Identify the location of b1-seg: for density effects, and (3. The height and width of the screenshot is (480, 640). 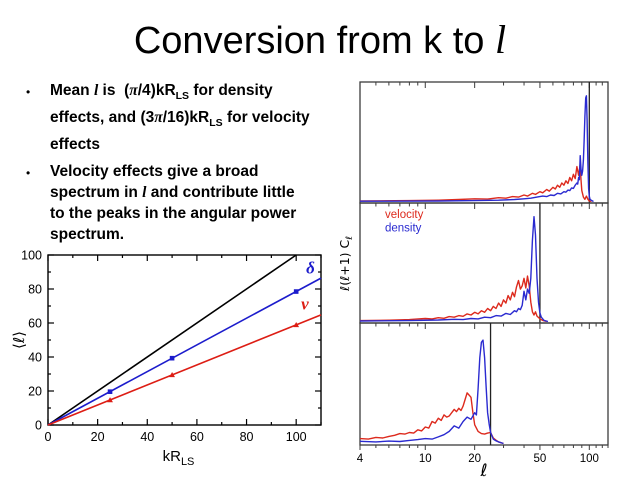
(163, 104).